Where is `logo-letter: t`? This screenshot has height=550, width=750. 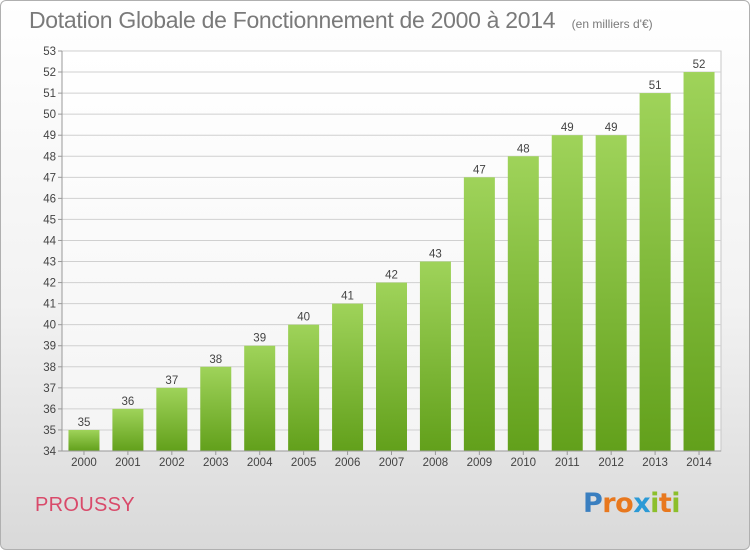 logo-letter: t is located at coordinates (665, 503).